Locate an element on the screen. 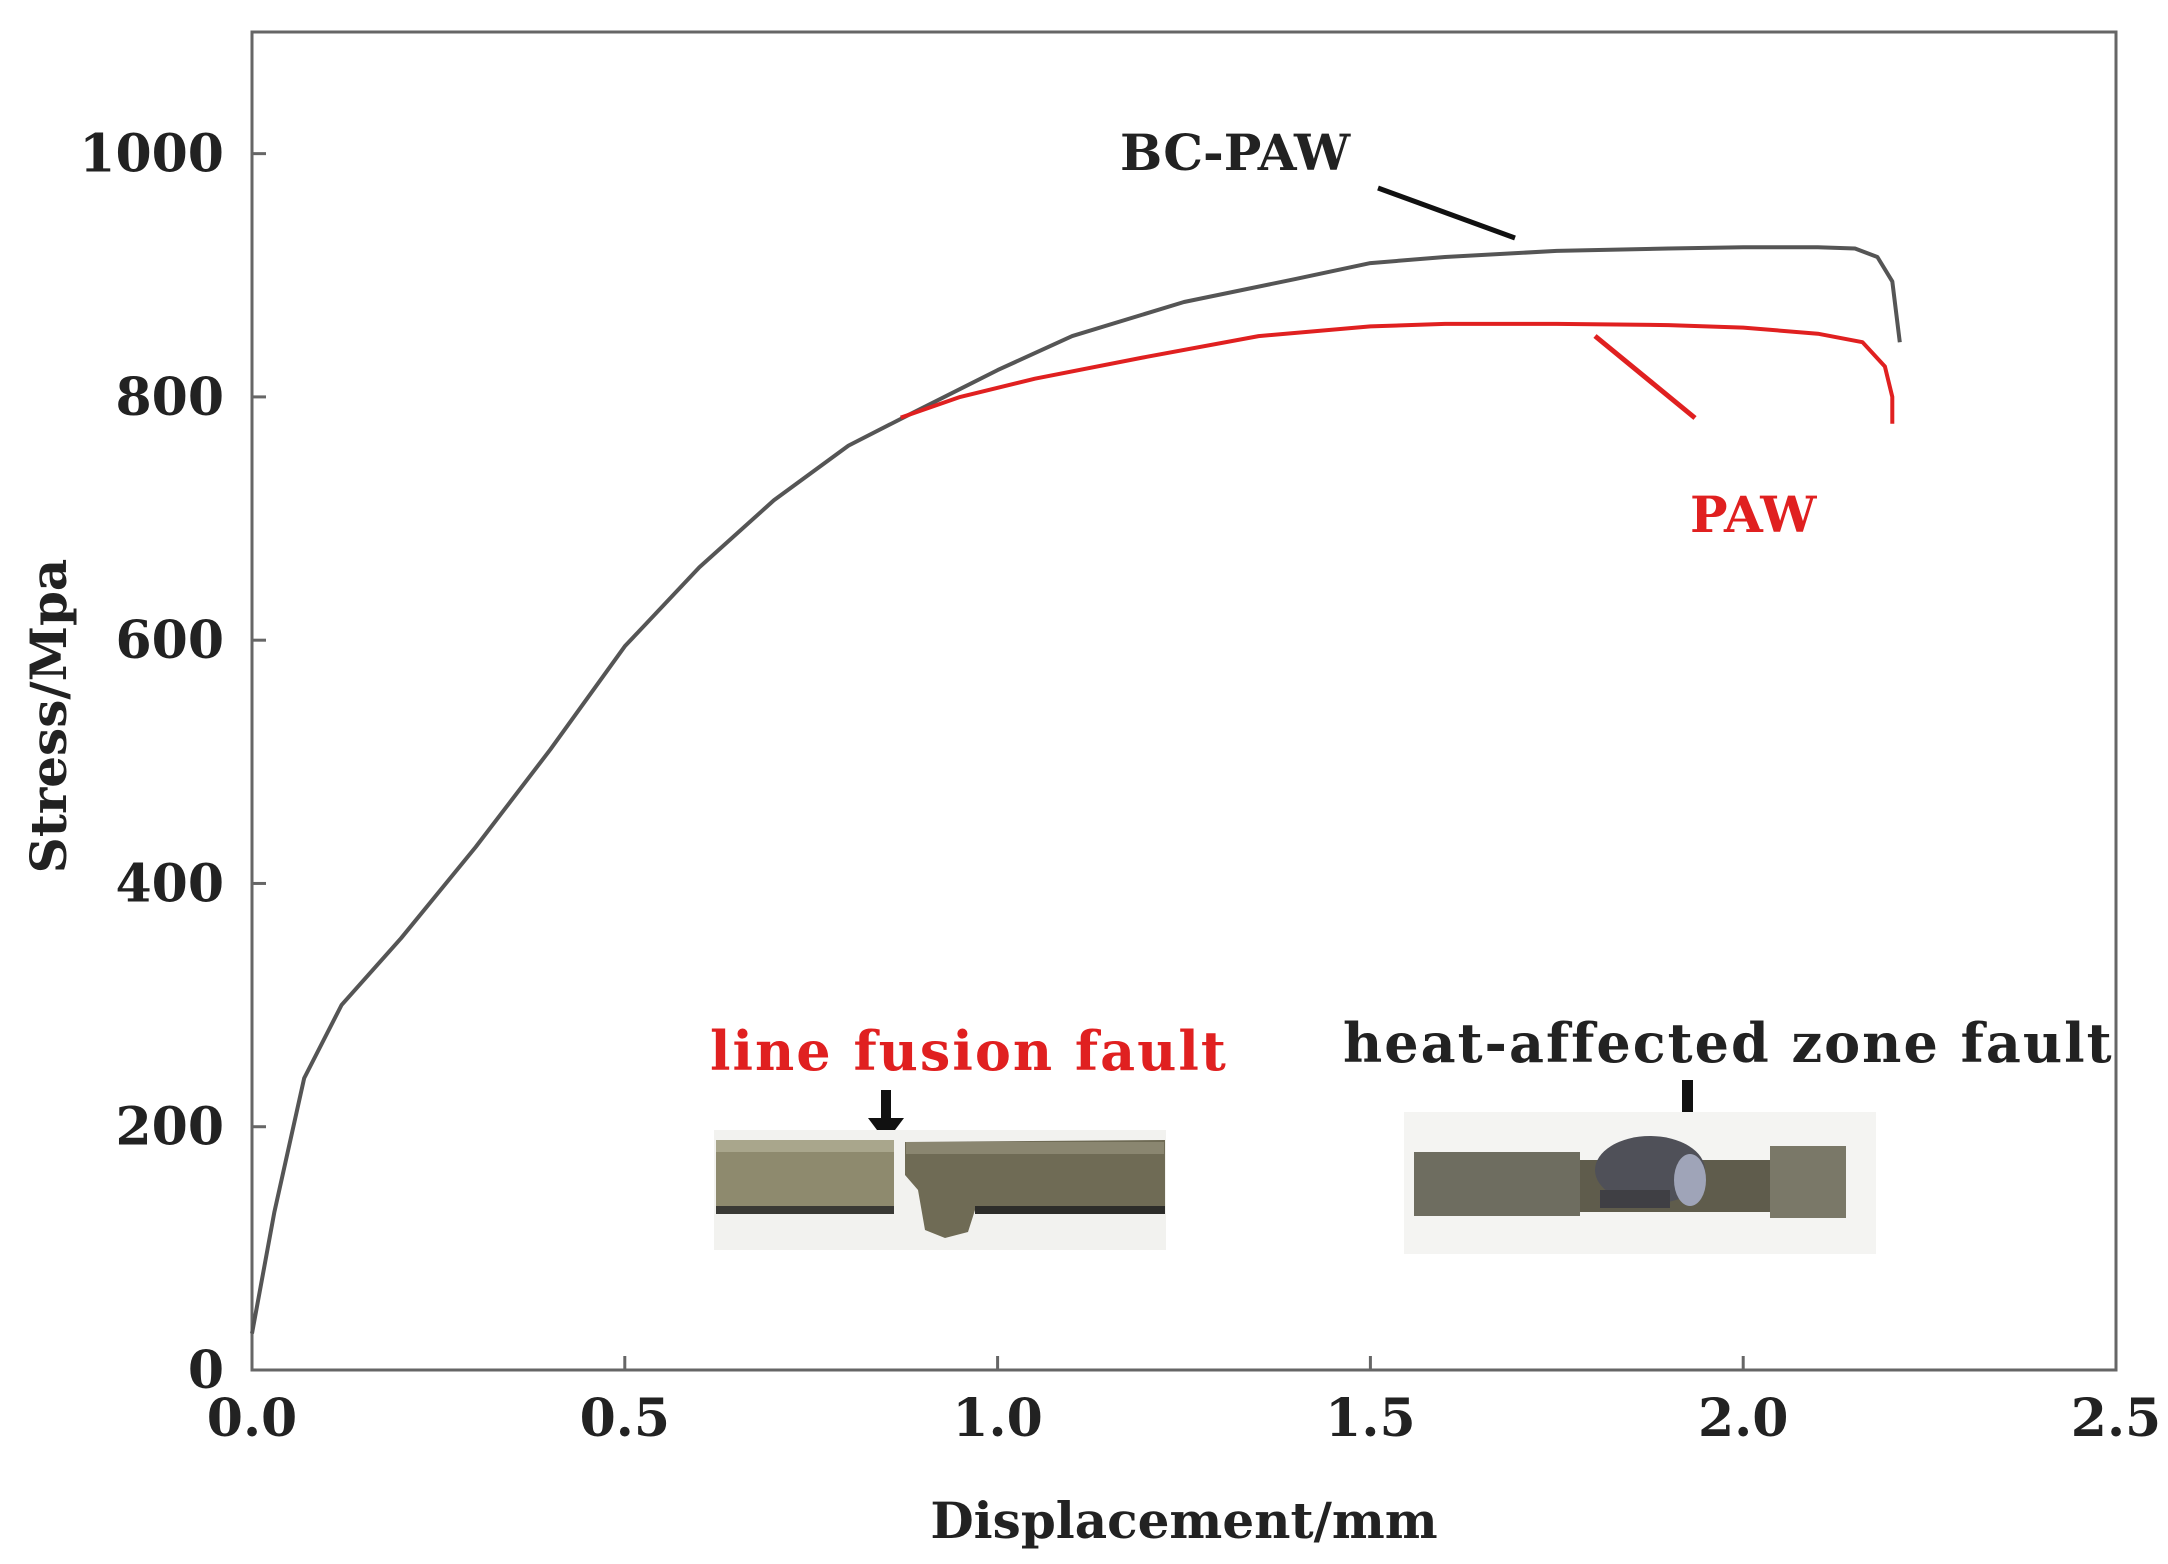 This screenshot has width=2168, height=1564. y-tick-label: 600 is located at coordinates (169, 640).